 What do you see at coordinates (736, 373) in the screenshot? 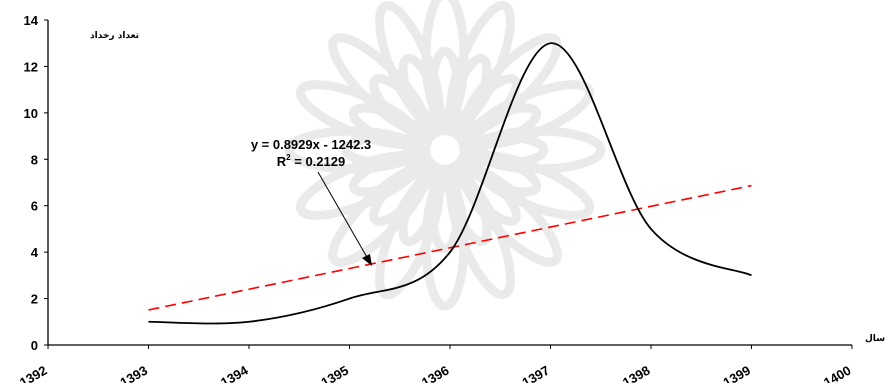
I see `x-tick-label: 1399` at bounding box center [736, 373].